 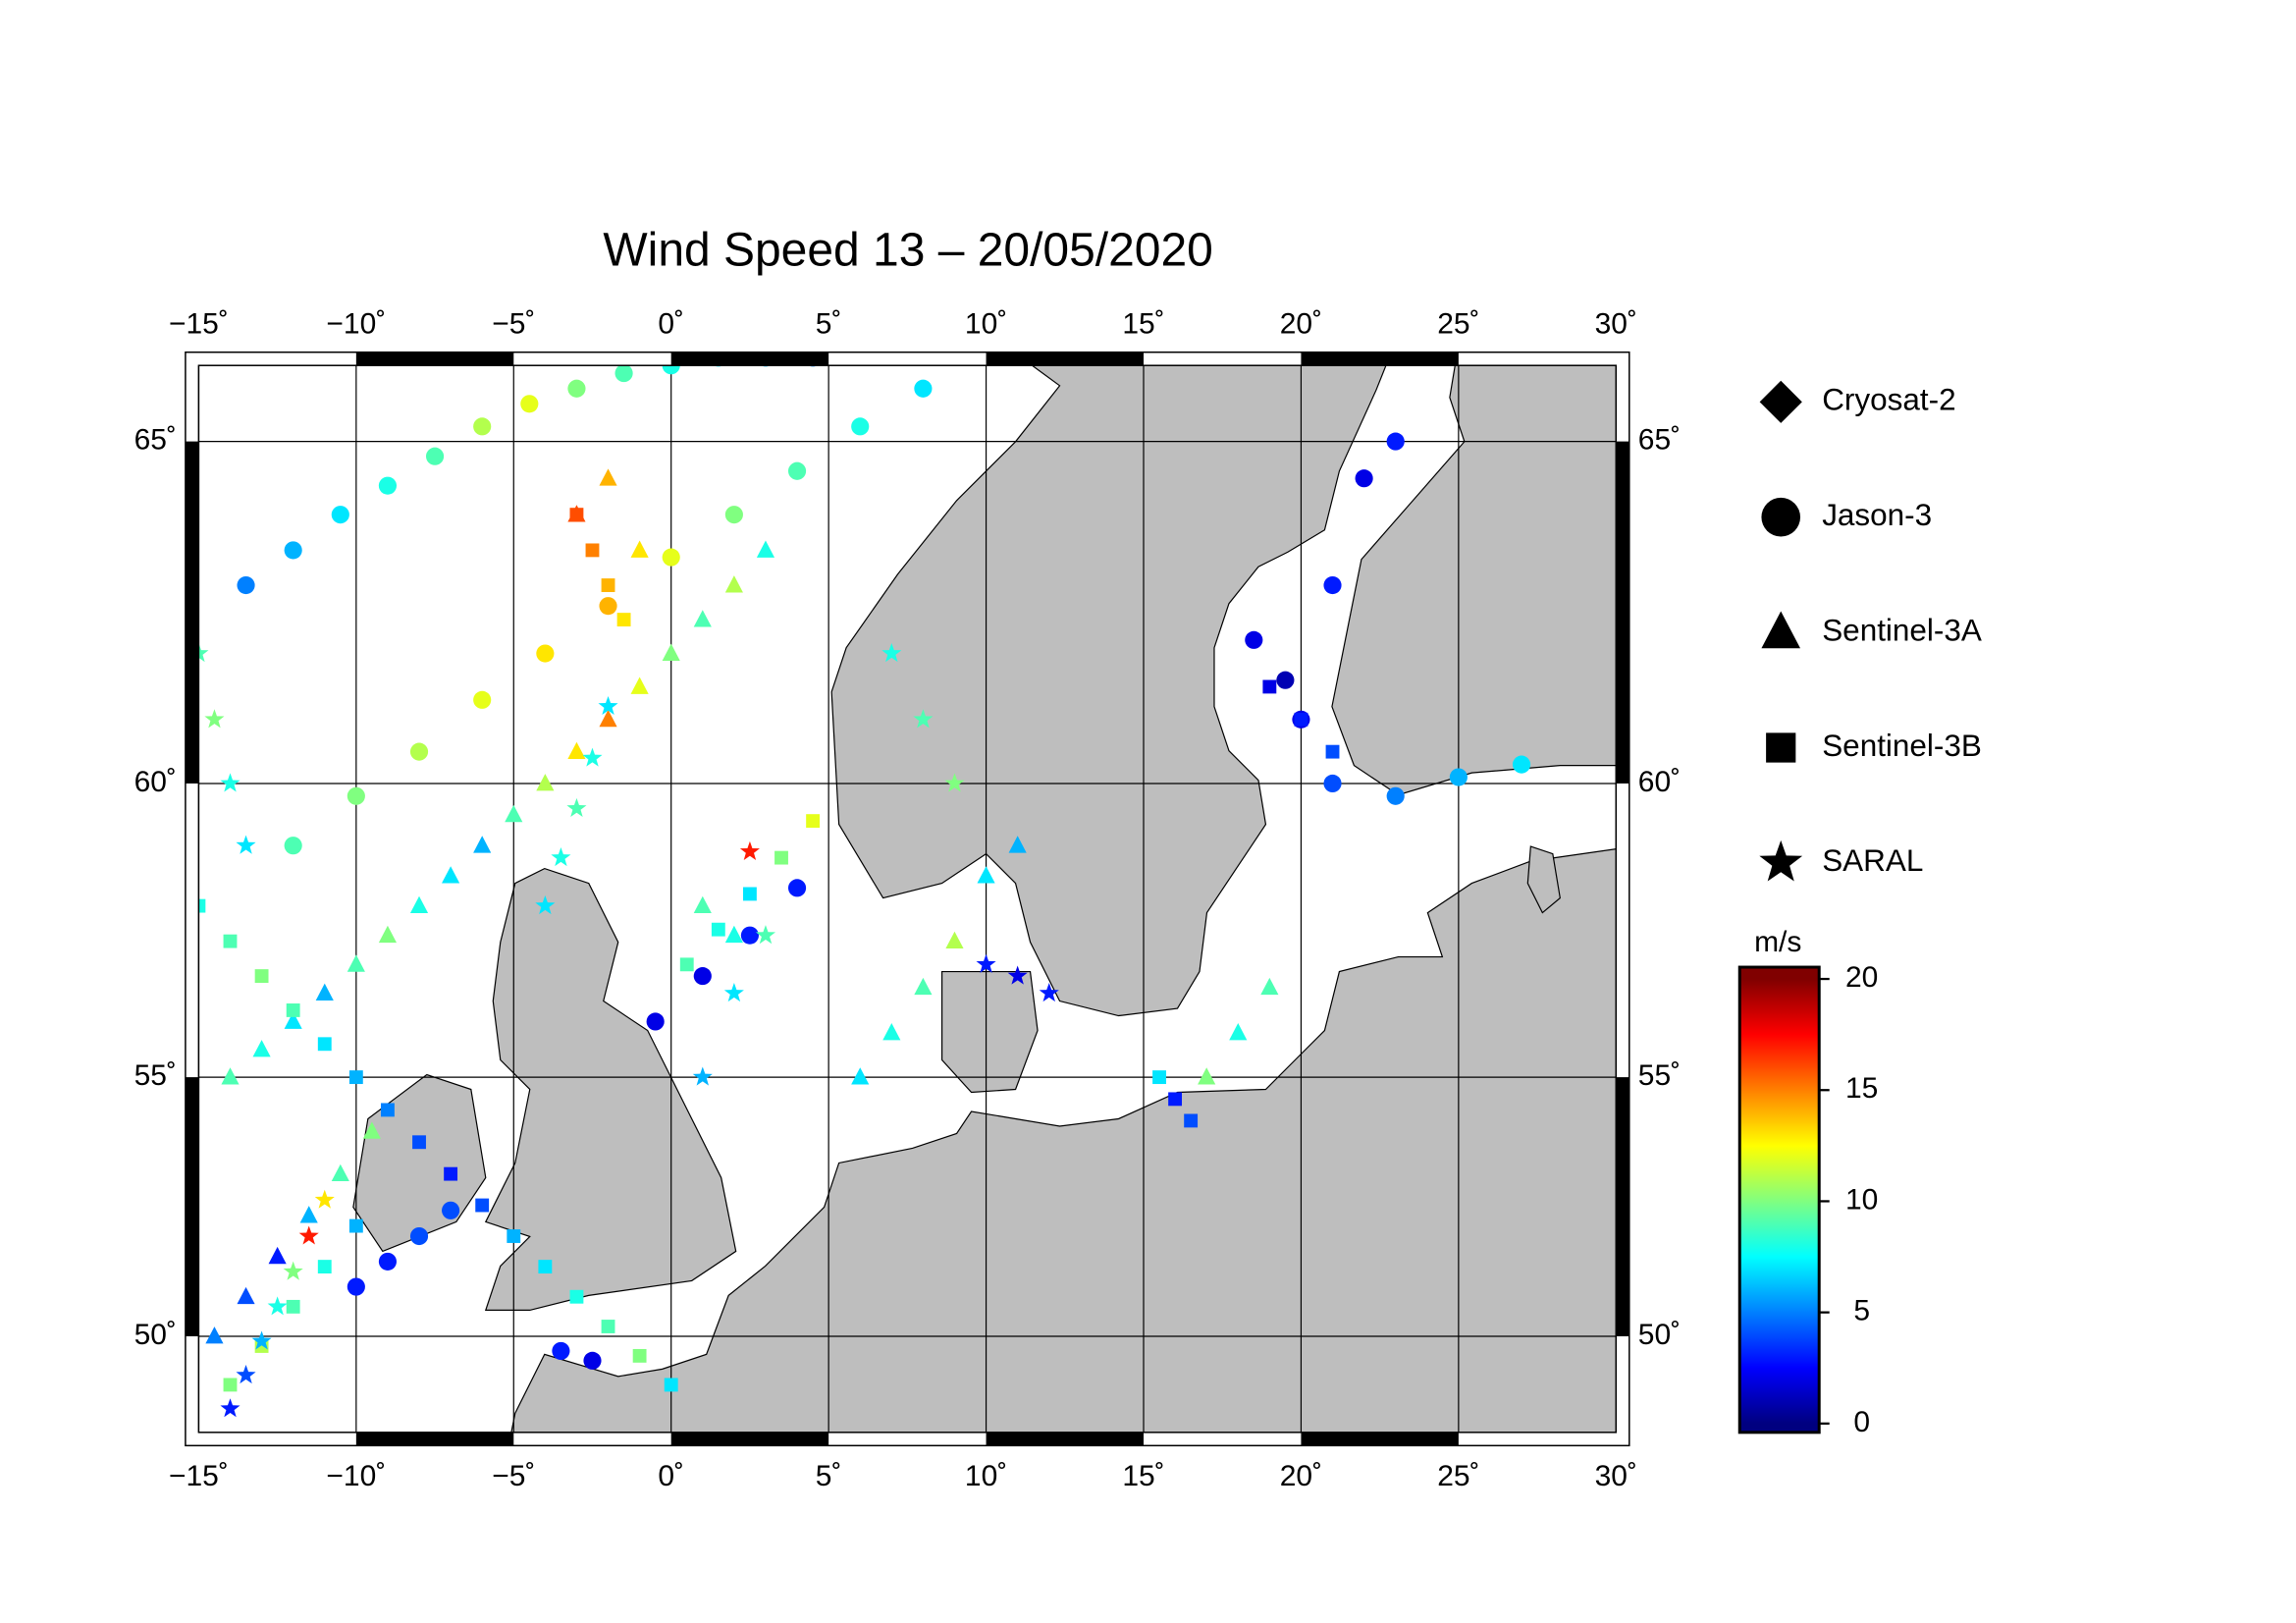 What do you see at coordinates (1862, 1199) in the screenshot?
I see `colorbar-tick-label: 10` at bounding box center [1862, 1199].